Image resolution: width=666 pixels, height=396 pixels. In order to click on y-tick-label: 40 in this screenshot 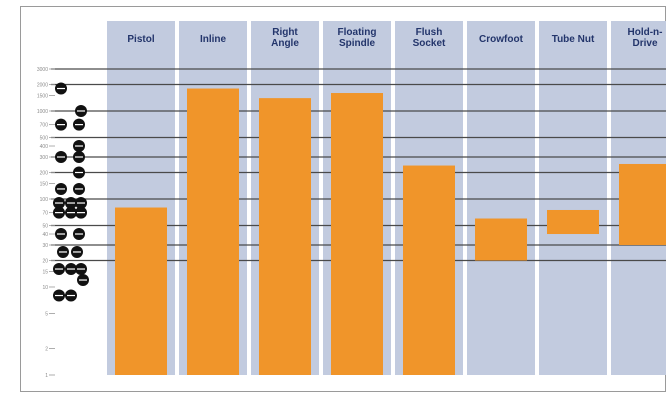, I will do `click(45, 235)`.